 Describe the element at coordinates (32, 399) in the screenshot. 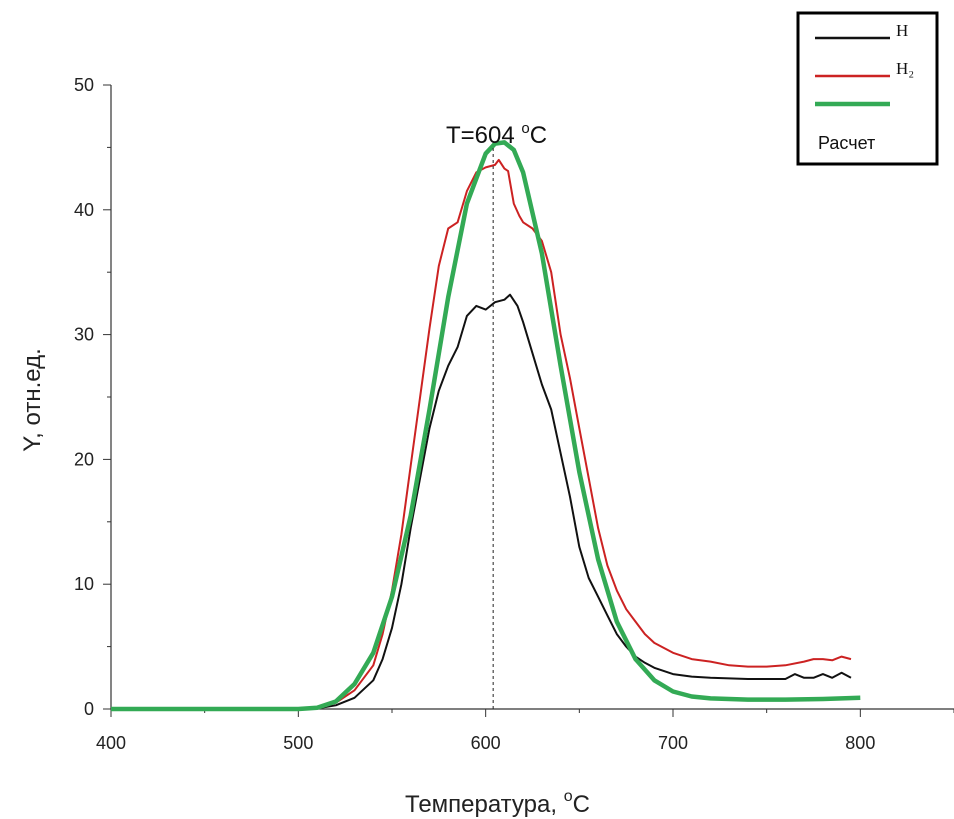

I see `y-axis-title: Y, отн.ед.` at that location.